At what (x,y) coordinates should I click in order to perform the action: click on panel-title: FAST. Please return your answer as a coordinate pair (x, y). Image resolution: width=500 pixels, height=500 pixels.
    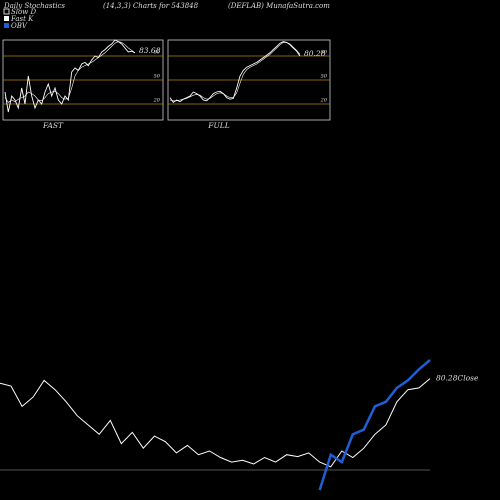
    Looking at the image, I should click on (53, 125).